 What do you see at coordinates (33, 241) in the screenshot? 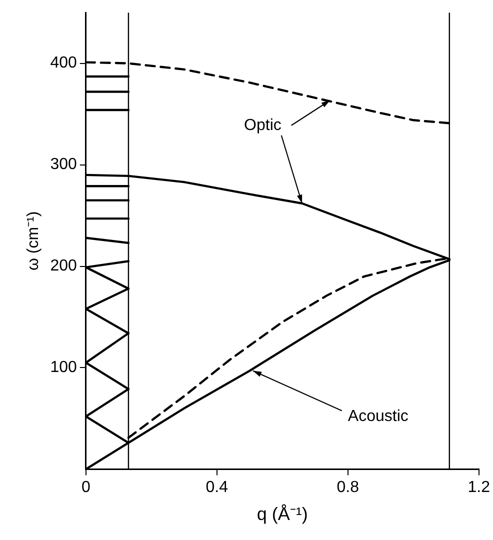
I see `y-axis-title: ω (cm⁻¹)` at bounding box center [33, 241].